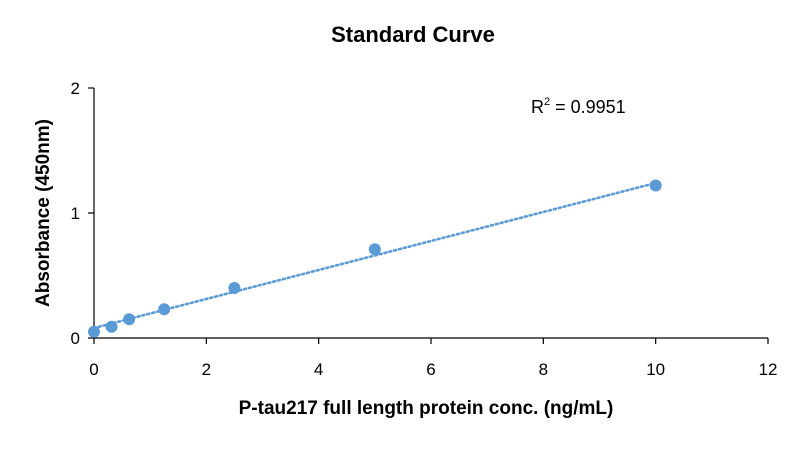 The width and height of the screenshot is (792, 451). What do you see at coordinates (82, 213) in the screenshot?
I see `y-axis: 0 1 2` at bounding box center [82, 213].